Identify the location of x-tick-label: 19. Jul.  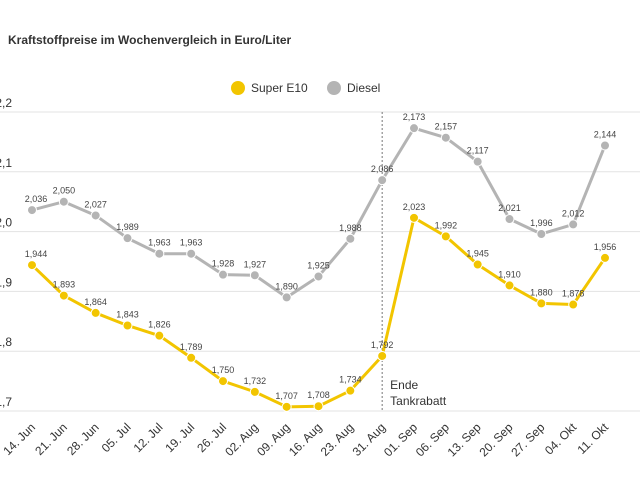
(179, 437).